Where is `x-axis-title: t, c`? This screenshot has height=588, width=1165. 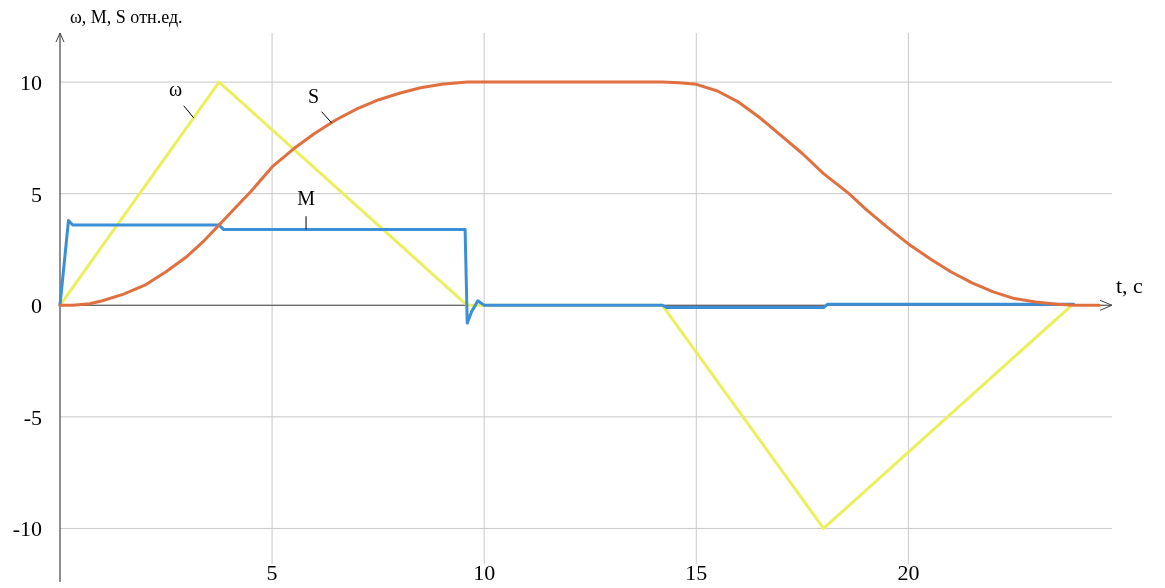 x-axis-title: t, c is located at coordinates (1130, 286).